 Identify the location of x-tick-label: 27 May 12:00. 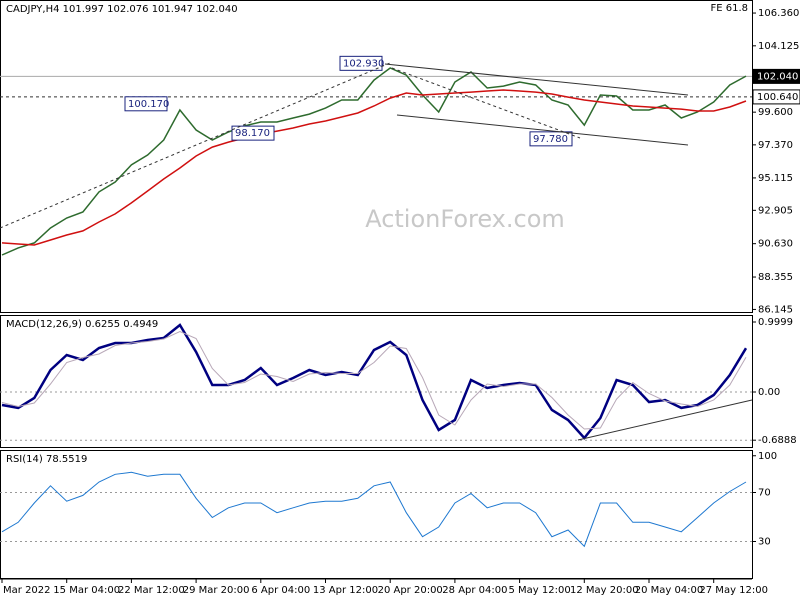
(733, 590).